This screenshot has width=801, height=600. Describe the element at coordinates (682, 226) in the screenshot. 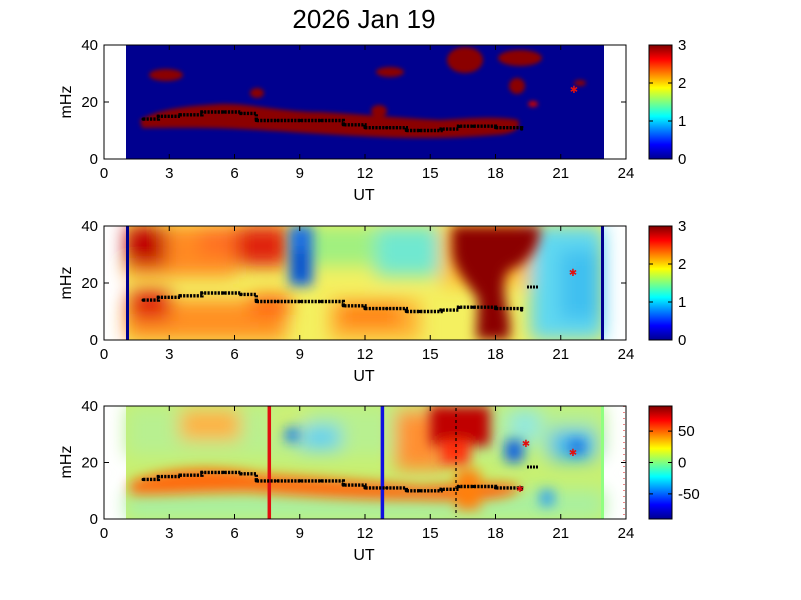

I see `colorbar-tick-label: 3` at that location.